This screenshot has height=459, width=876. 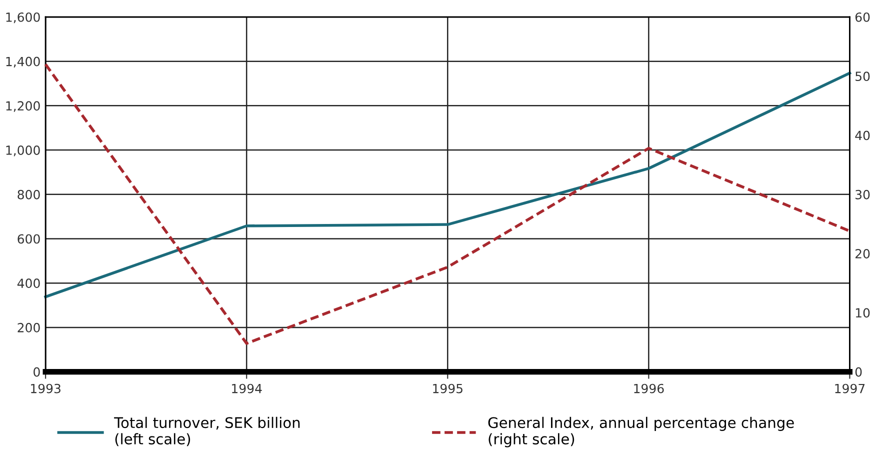 What do you see at coordinates (858, 372) in the screenshot?
I see `y2-tick-label: 0` at bounding box center [858, 372].